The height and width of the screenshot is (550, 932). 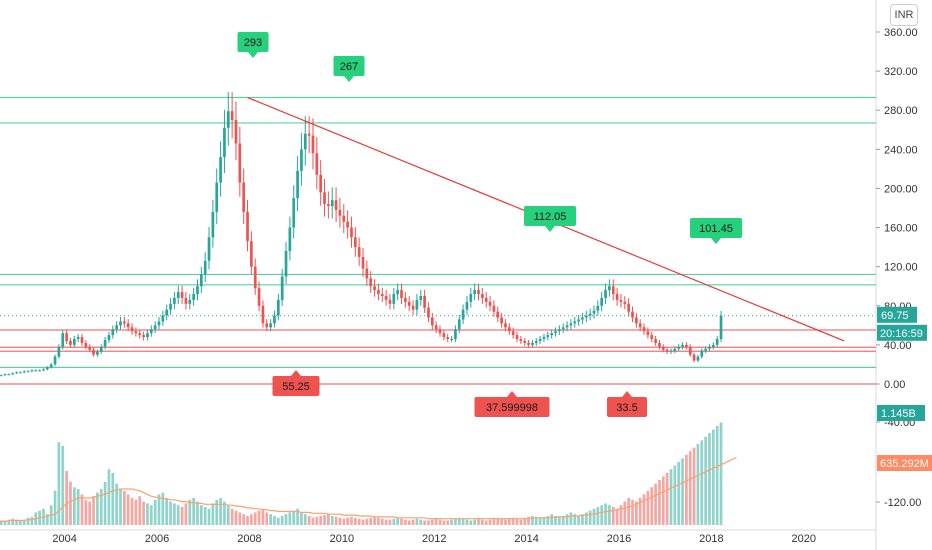 I want to click on time-tick-label: 2020, so click(x=804, y=539).